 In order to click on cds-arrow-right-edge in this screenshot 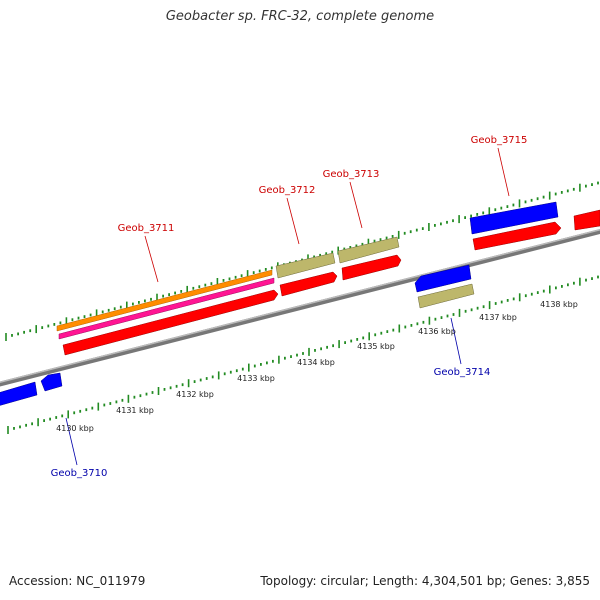, I will do `click(586, 220)`.